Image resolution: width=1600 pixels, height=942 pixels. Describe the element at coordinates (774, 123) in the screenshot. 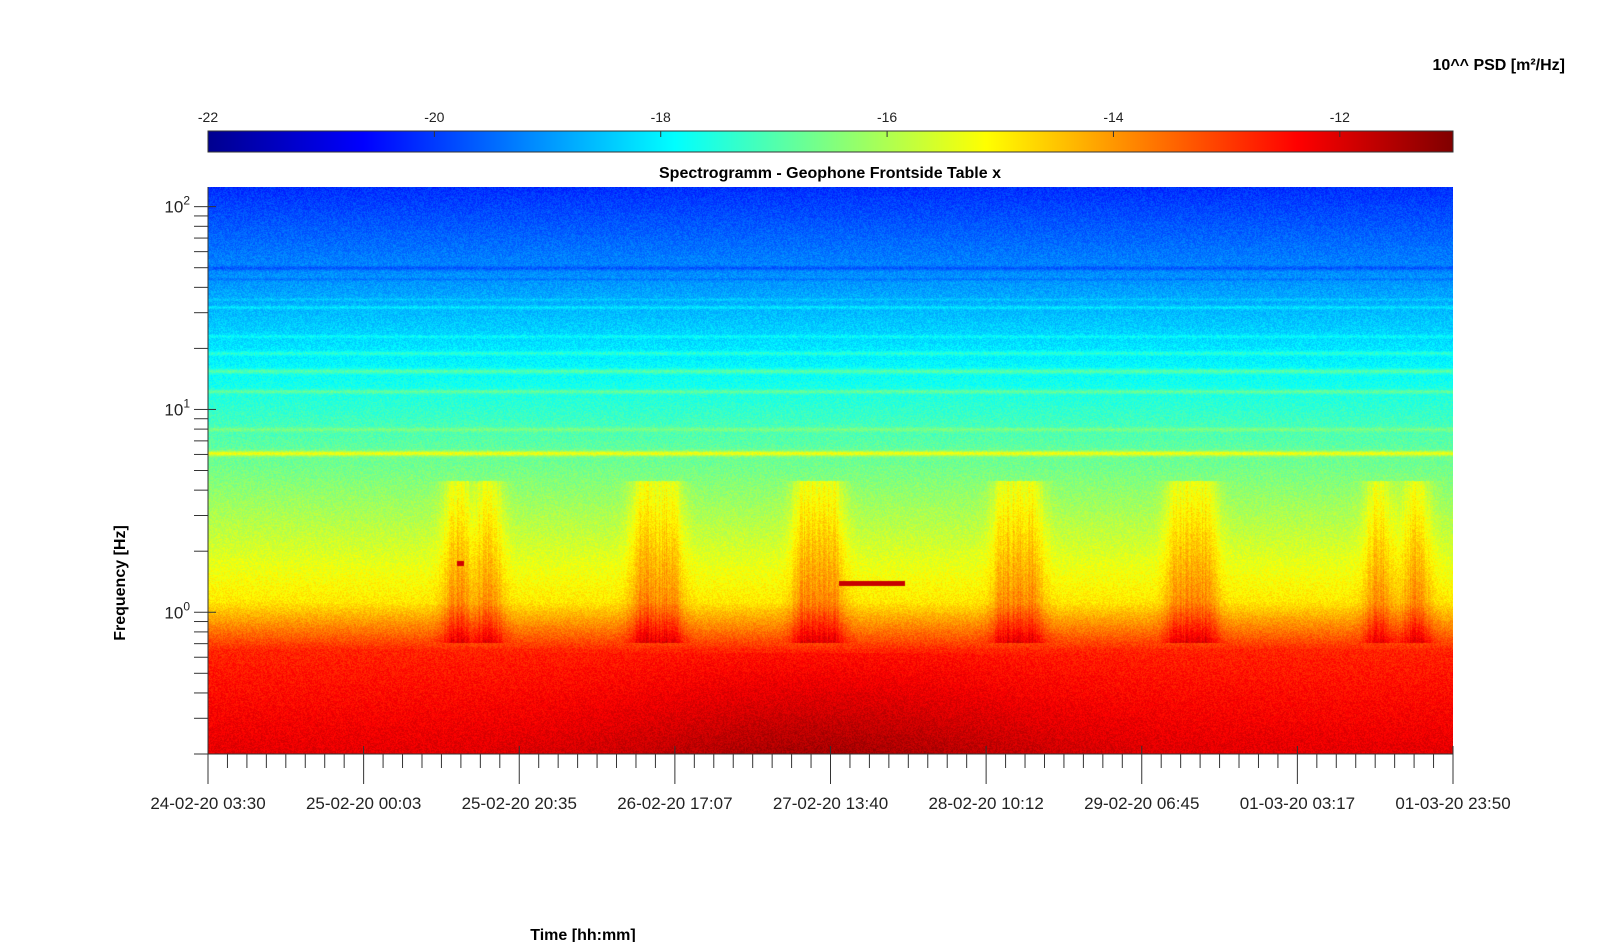

I see `colorbar-ticks: -22 -20 -18 -16 -14 -12` at that location.